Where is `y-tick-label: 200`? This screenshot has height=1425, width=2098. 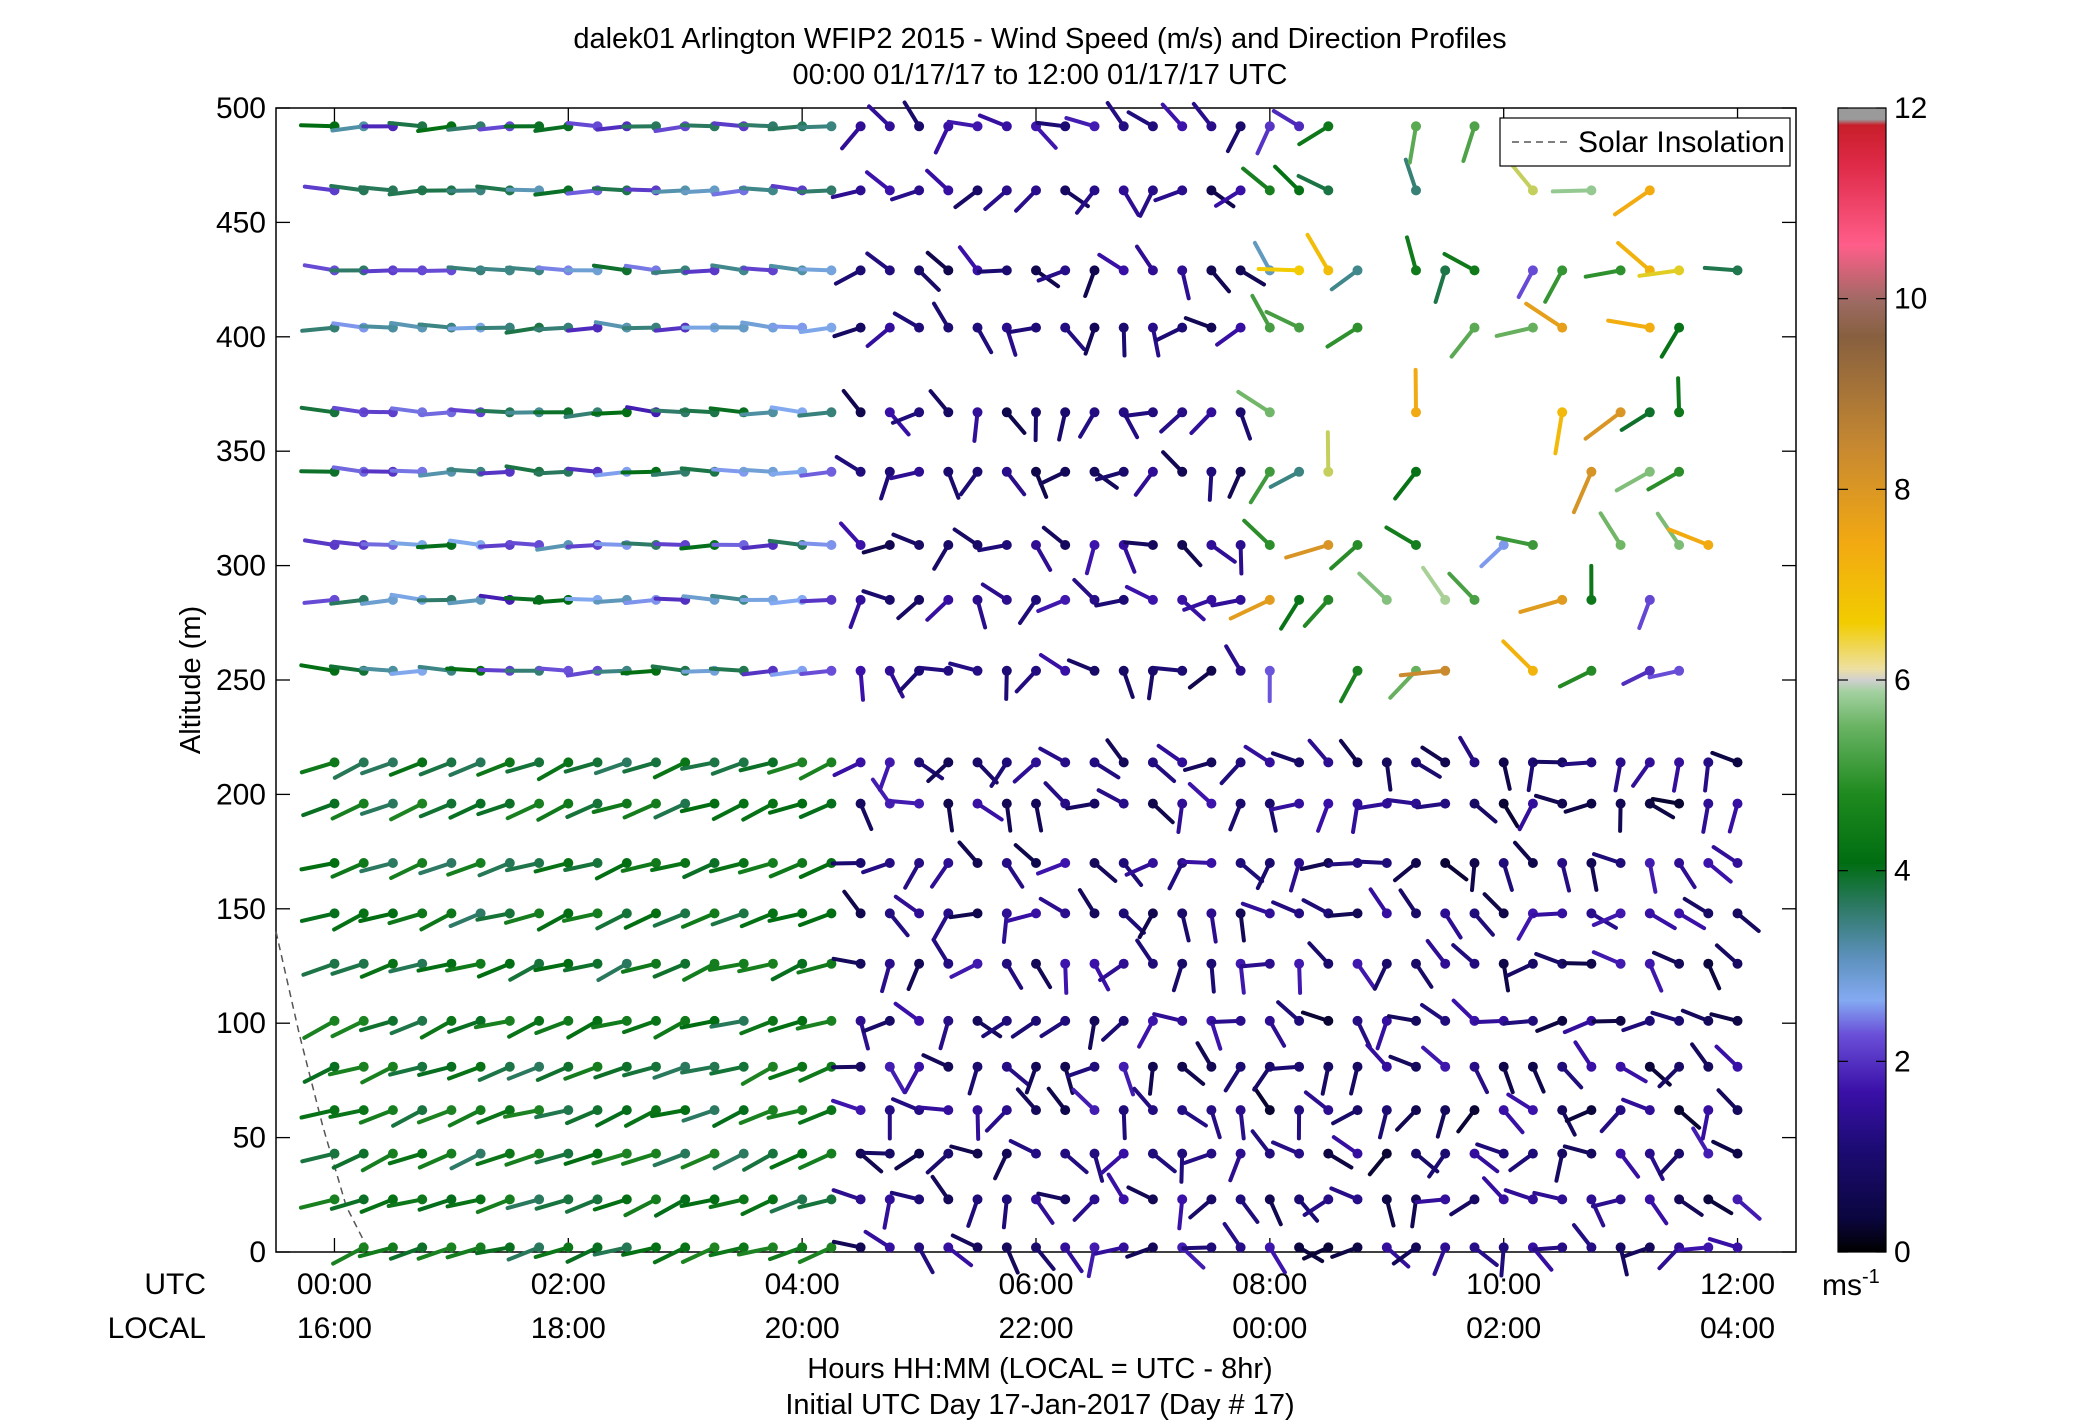
y-tick-label: 200 is located at coordinates (241, 794).